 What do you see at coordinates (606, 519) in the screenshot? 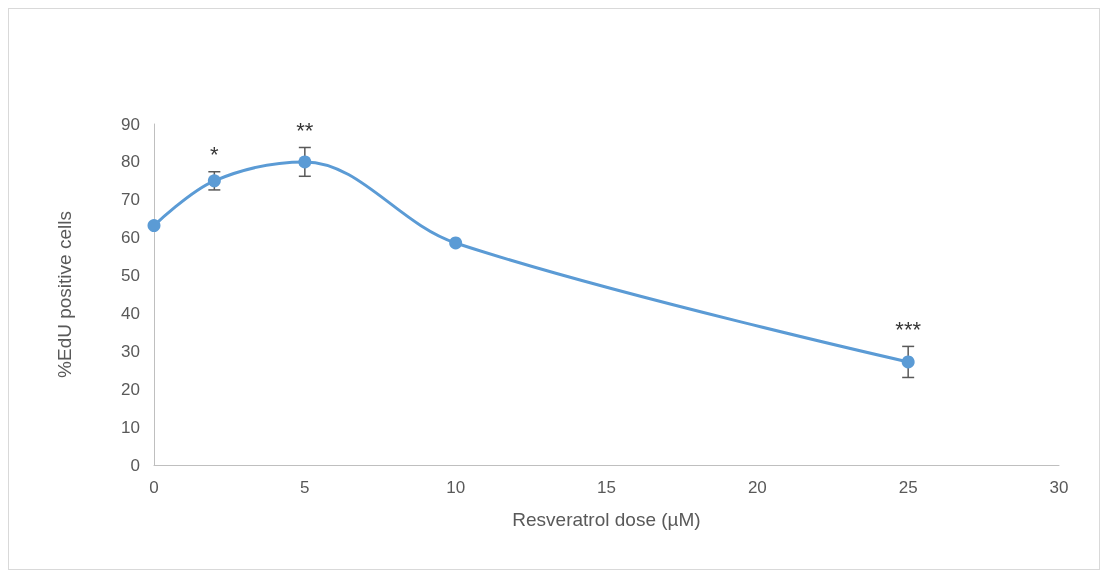
I see `x-axis-title: Resveratrol dose (µM)` at bounding box center [606, 519].